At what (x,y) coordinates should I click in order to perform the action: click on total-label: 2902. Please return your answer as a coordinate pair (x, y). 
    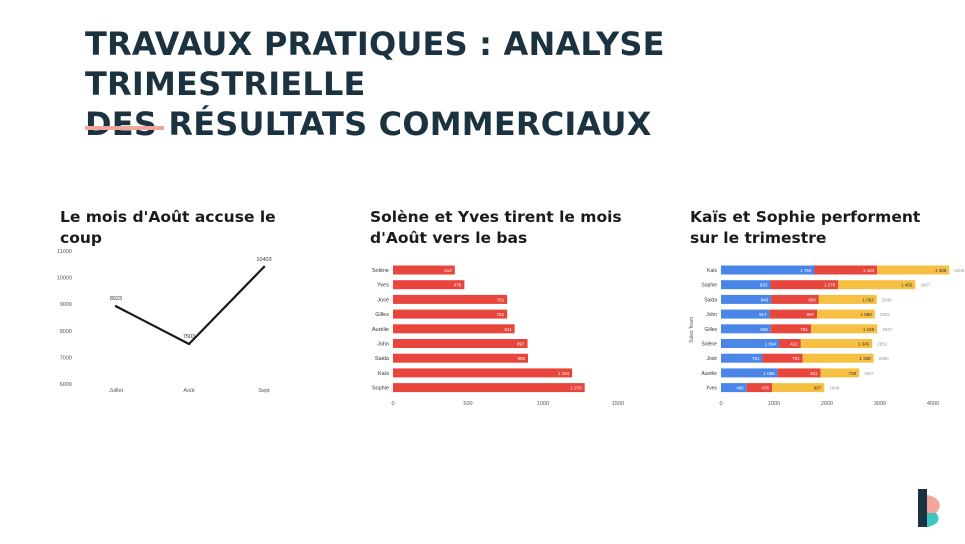
    Looking at the image, I should click on (885, 314).